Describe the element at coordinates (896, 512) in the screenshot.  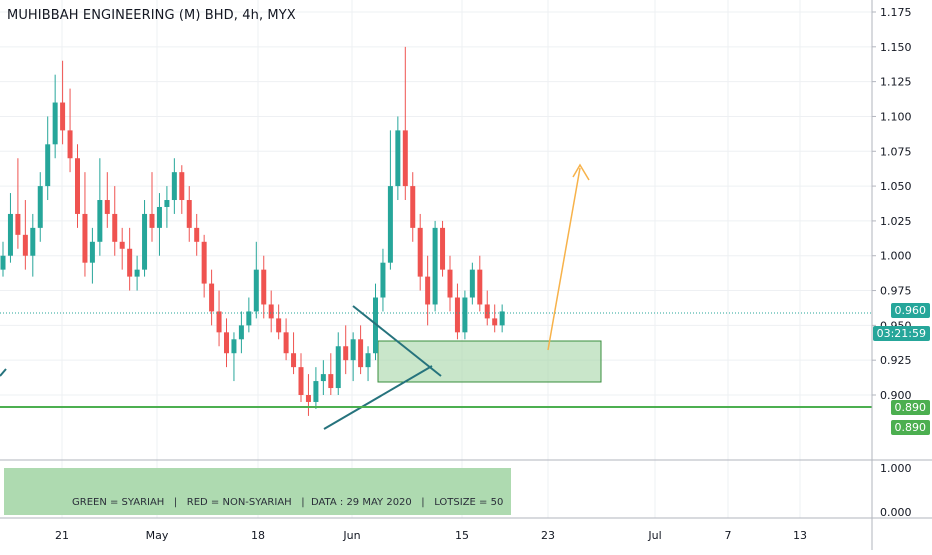
I see `indicator-tick-label: 0.000` at that location.